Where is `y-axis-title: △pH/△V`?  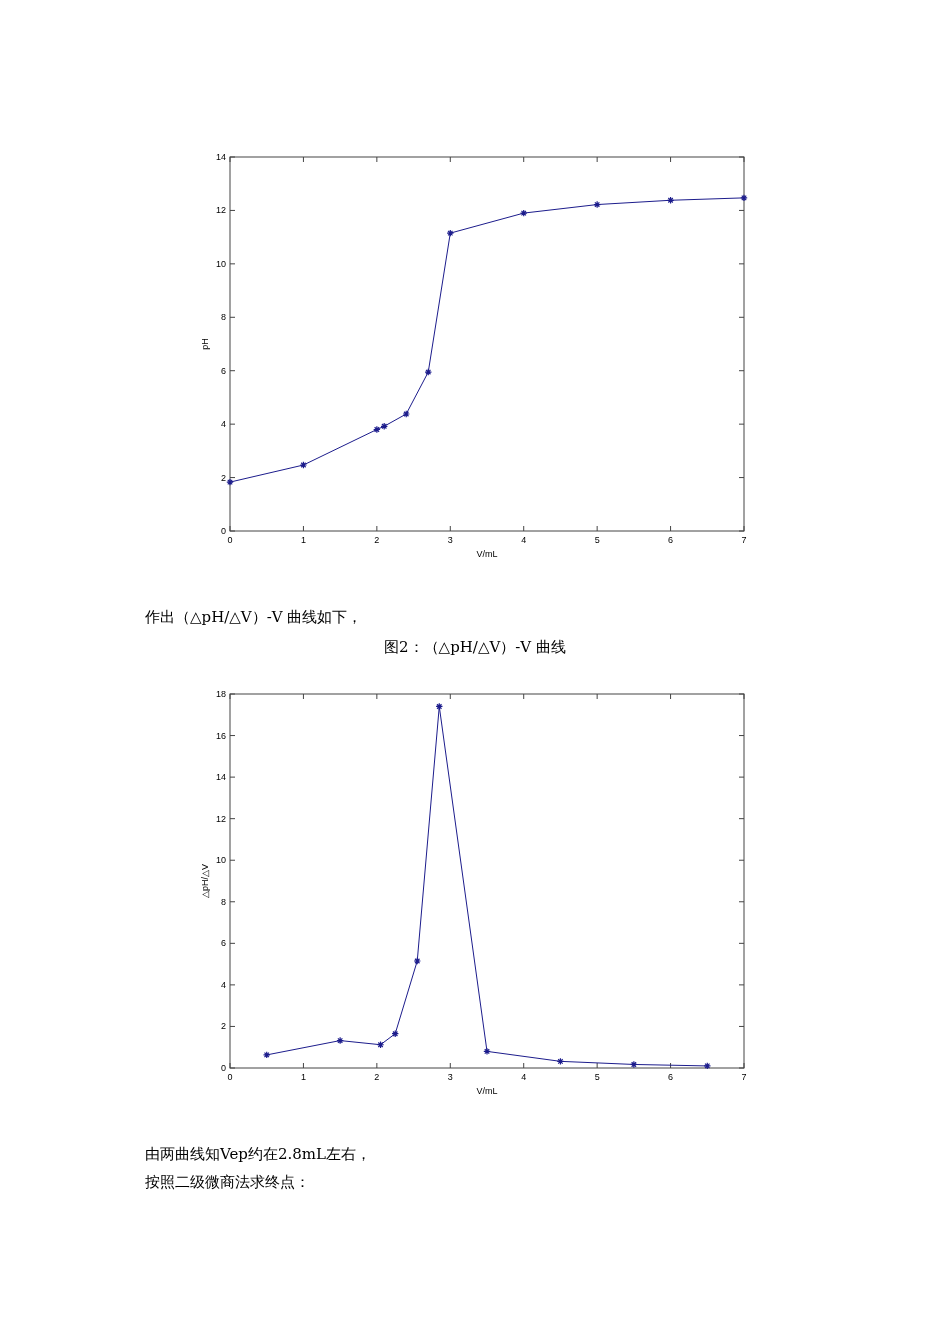 y-axis-title: △pH/△V is located at coordinates (205, 881).